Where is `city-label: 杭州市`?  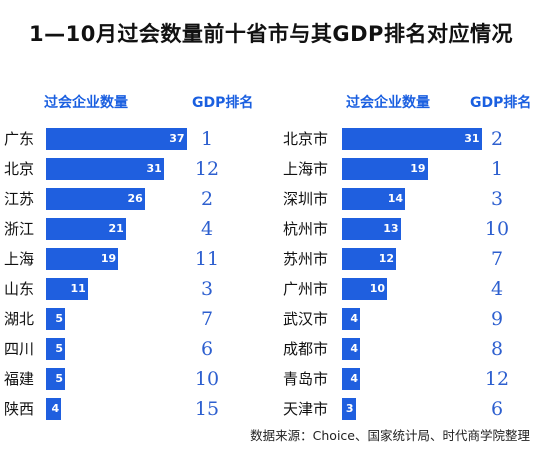
city-label: 杭州市 is located at coordinates (306, 229).